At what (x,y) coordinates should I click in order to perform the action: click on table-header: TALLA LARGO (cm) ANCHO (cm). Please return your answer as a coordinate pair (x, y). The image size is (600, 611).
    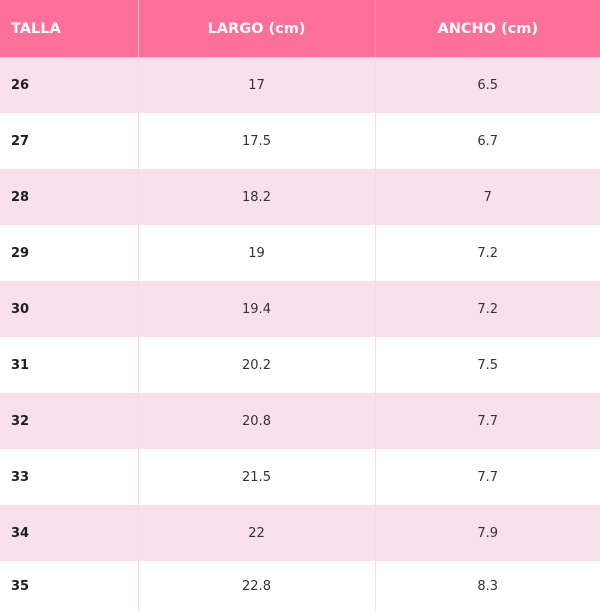
    Looking at the image, I should click on (300, 28).